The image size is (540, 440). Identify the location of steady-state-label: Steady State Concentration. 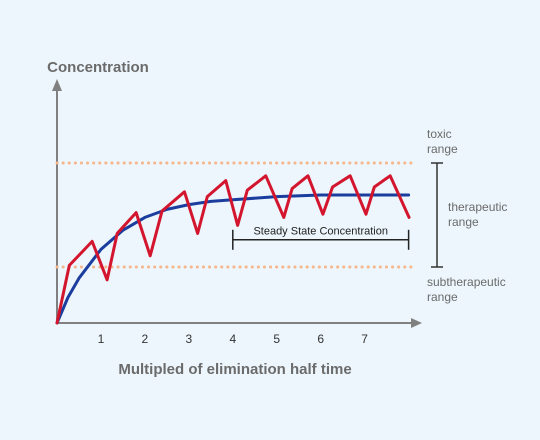
(320, 232).